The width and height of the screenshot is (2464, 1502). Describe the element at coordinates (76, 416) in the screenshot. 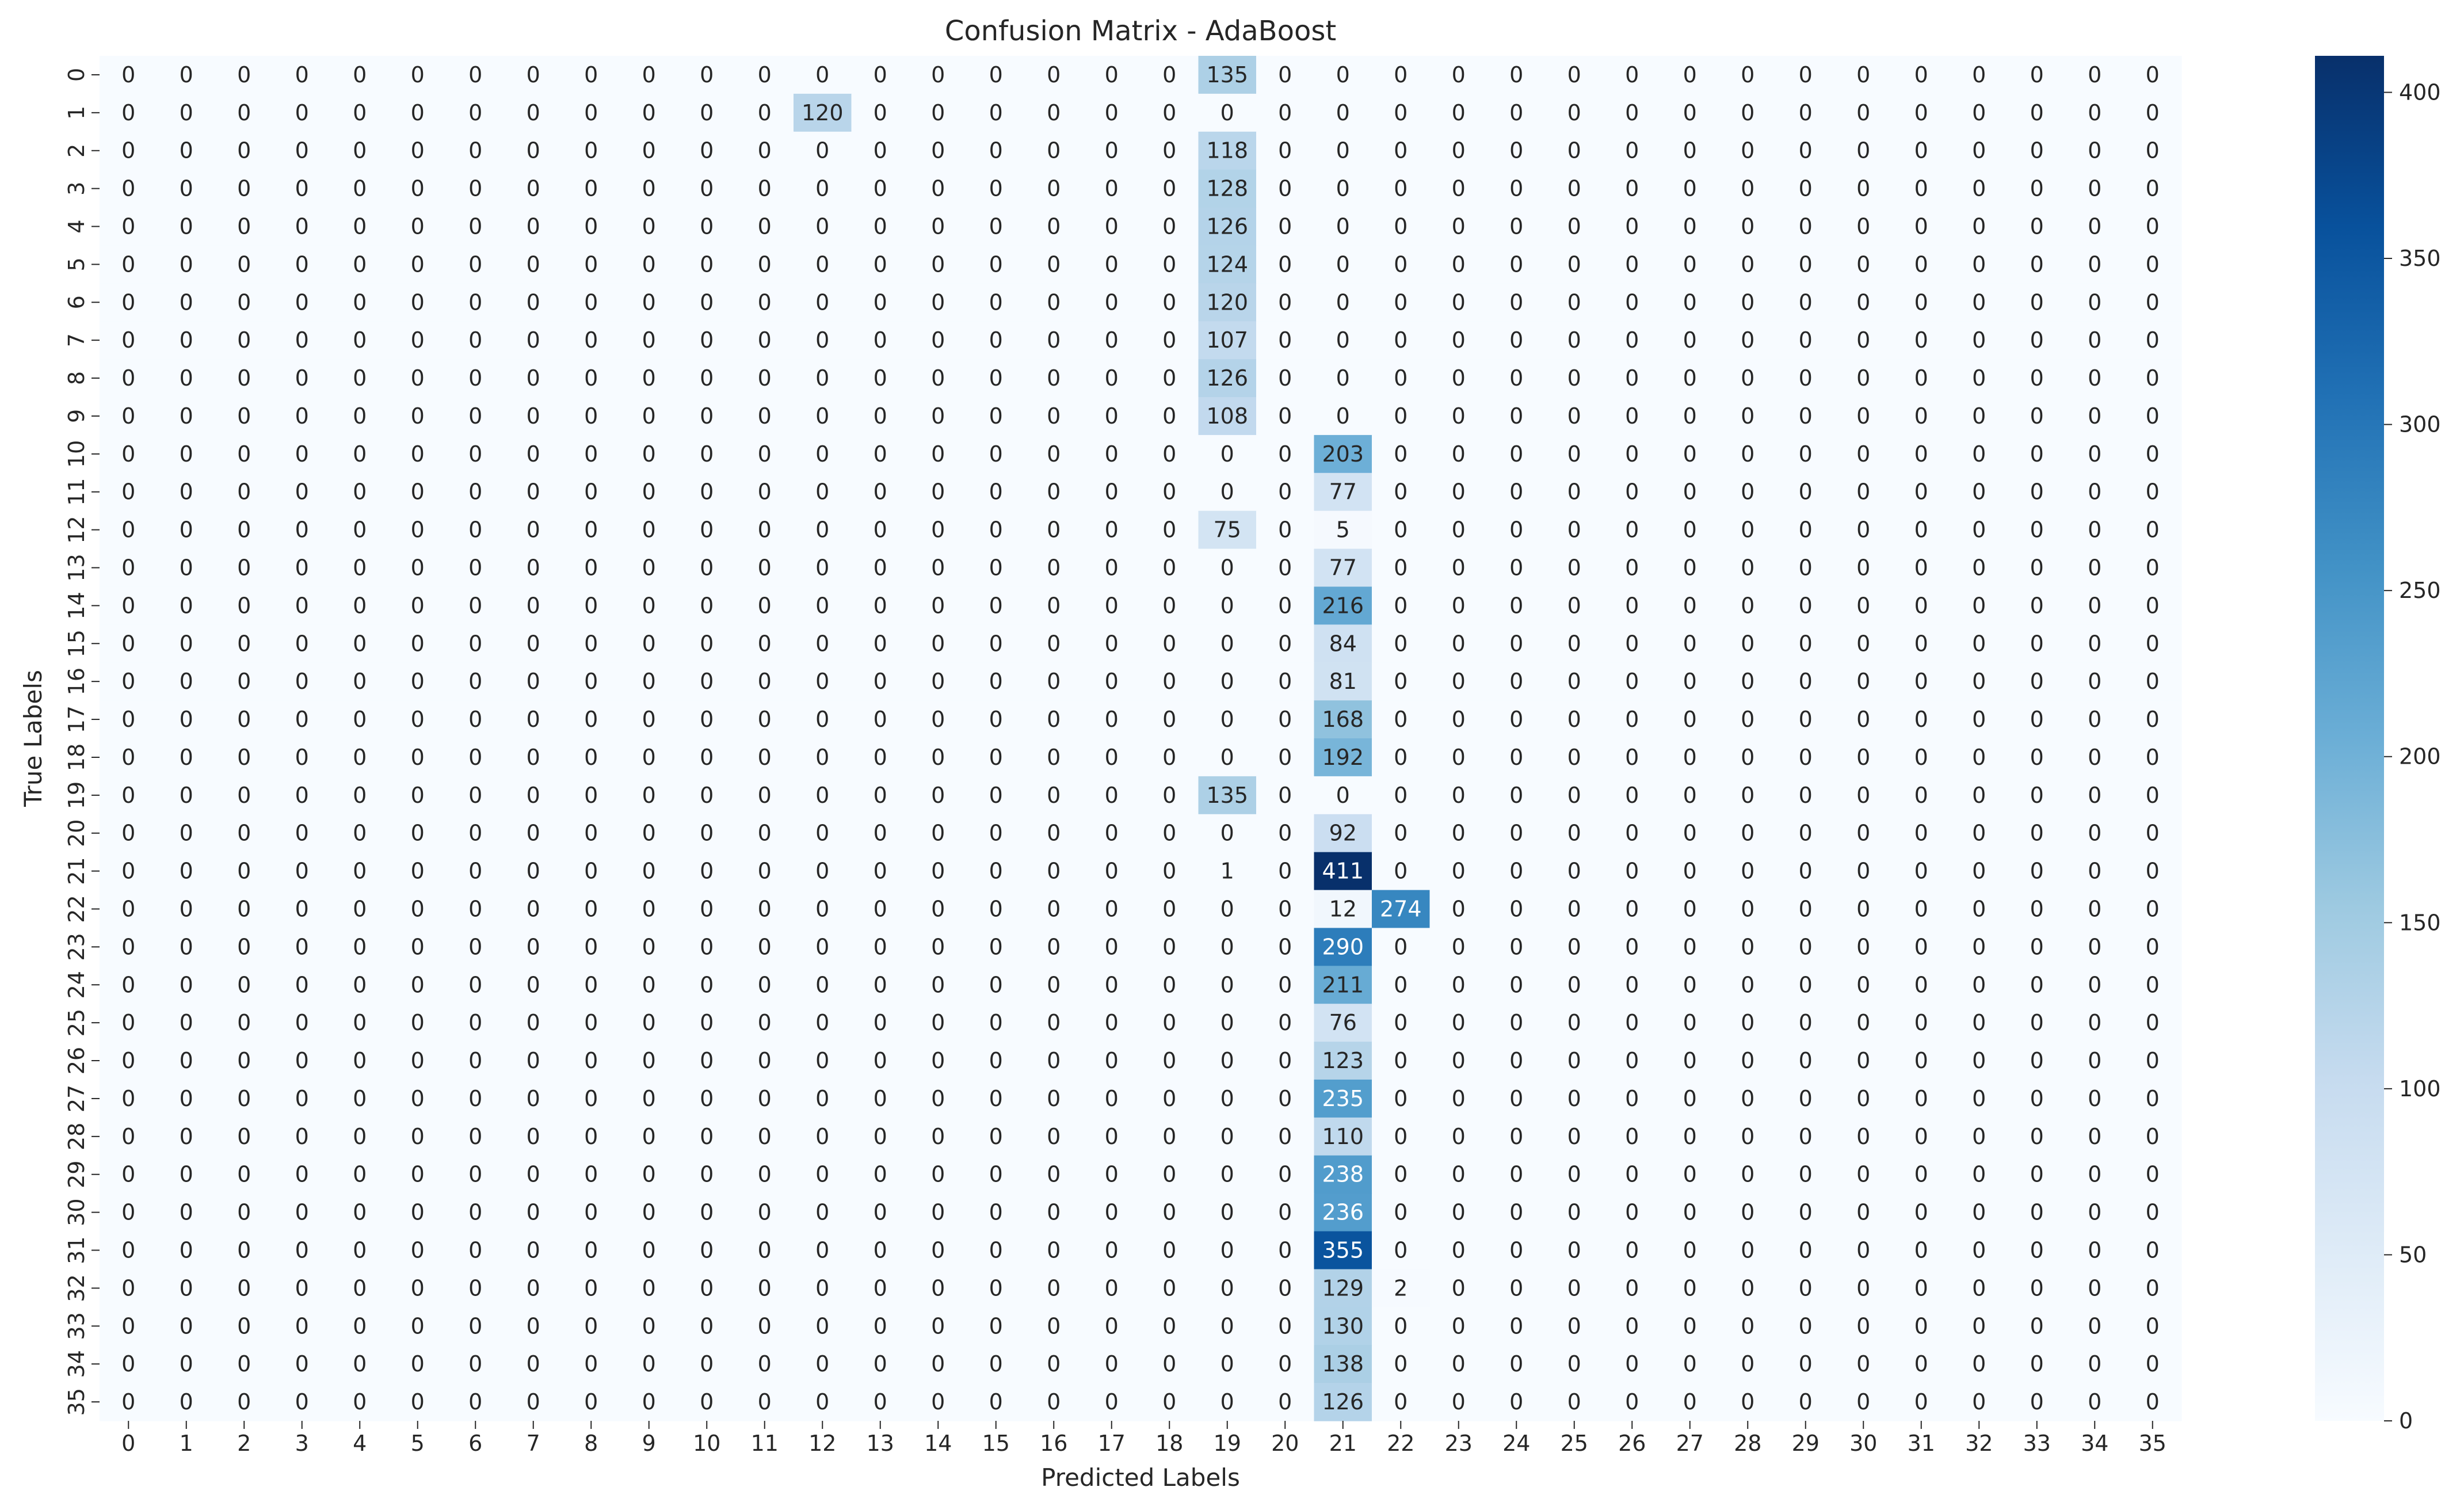

I see `y-tick-label: 9` at that location.